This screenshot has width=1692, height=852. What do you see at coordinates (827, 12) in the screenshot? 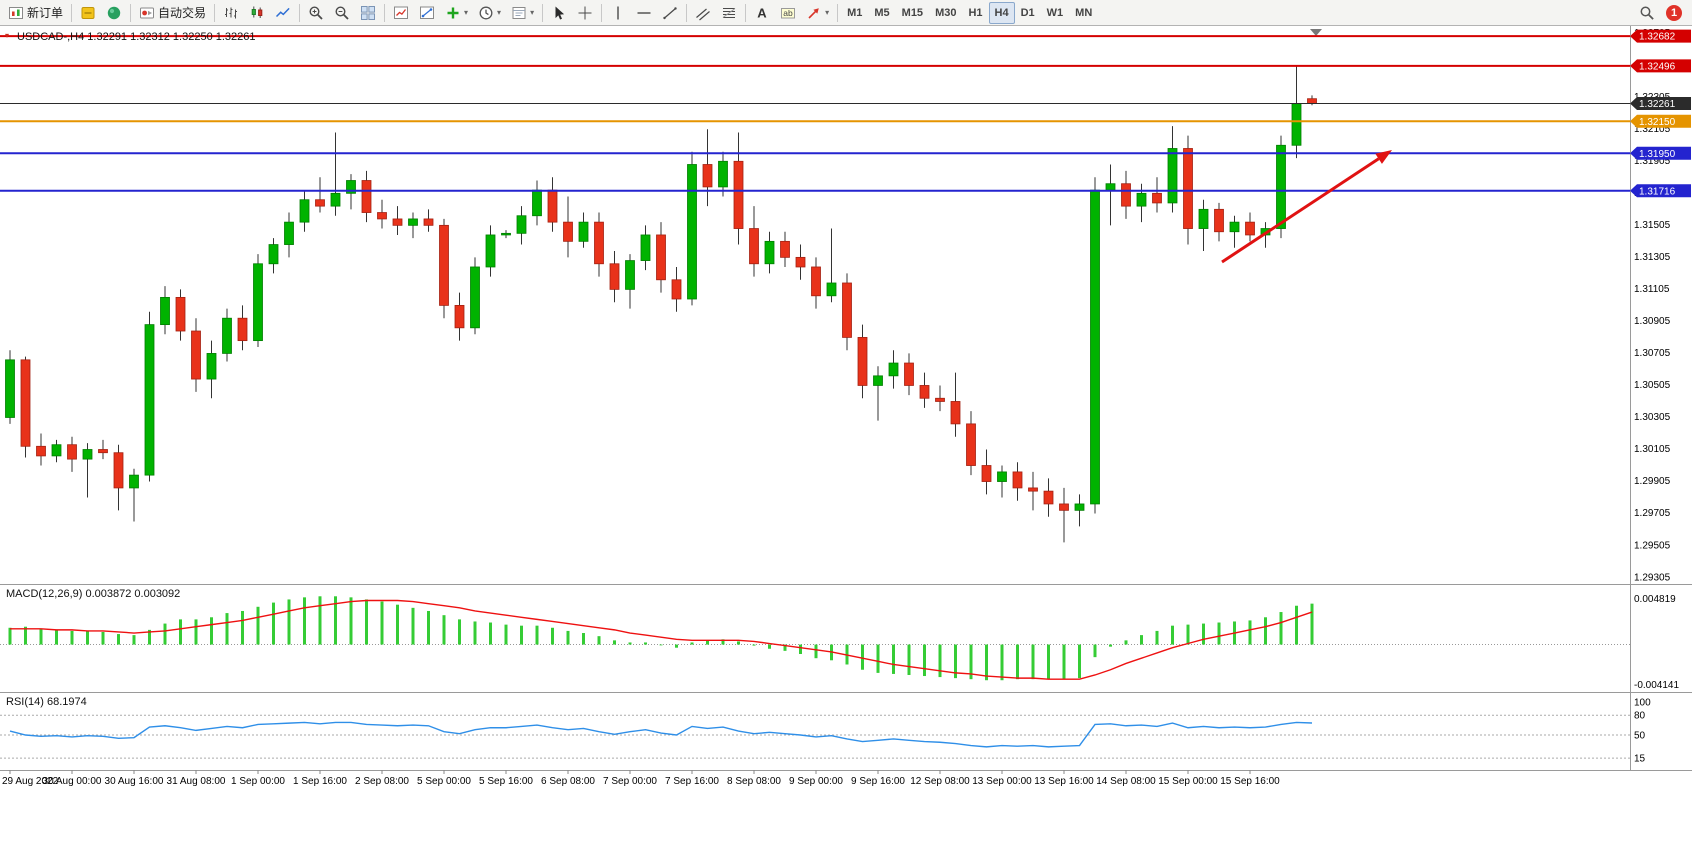
I see `dropdown-arrow-icon: ▾` at bounding box center [827, 12].